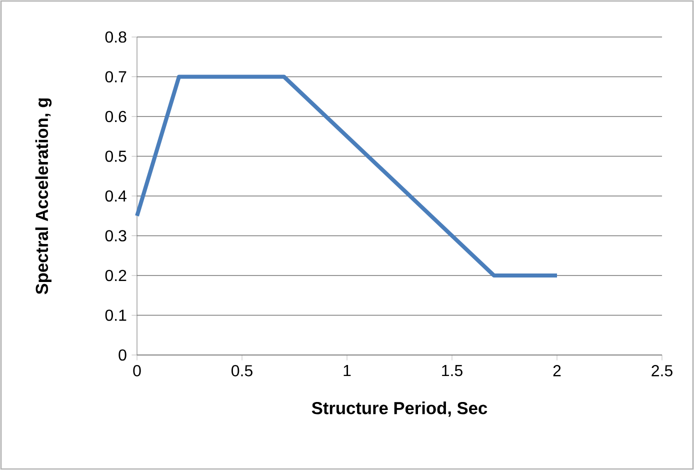 This screenshot has height=470, width=694. What do you see at coordinates (242, 370) in the screenshot?
I see `x-tick-label: 0.5` at bounding box center [242, 370].